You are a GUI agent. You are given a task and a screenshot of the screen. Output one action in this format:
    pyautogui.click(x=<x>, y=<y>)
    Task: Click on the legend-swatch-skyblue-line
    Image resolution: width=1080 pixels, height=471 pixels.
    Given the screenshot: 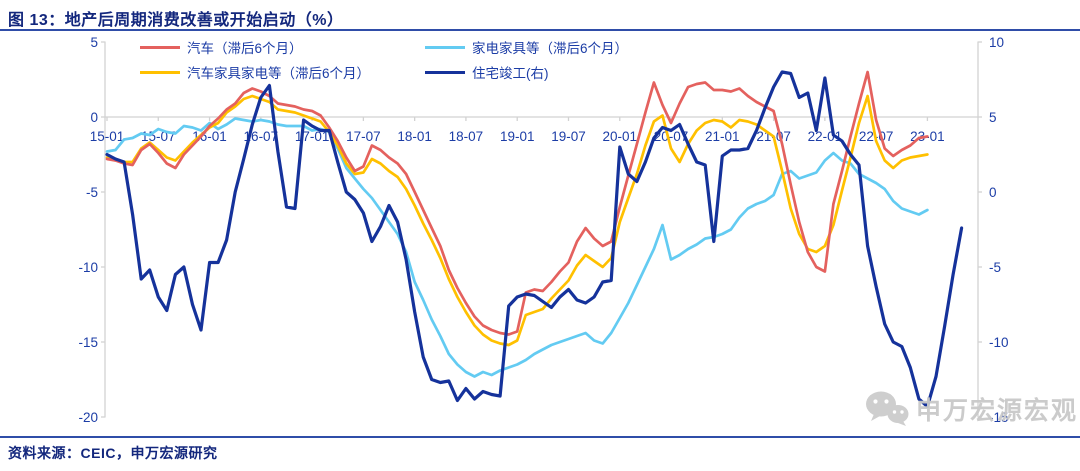 What is the action you would take?
    pyautogui.click(x=445, y=47)
    